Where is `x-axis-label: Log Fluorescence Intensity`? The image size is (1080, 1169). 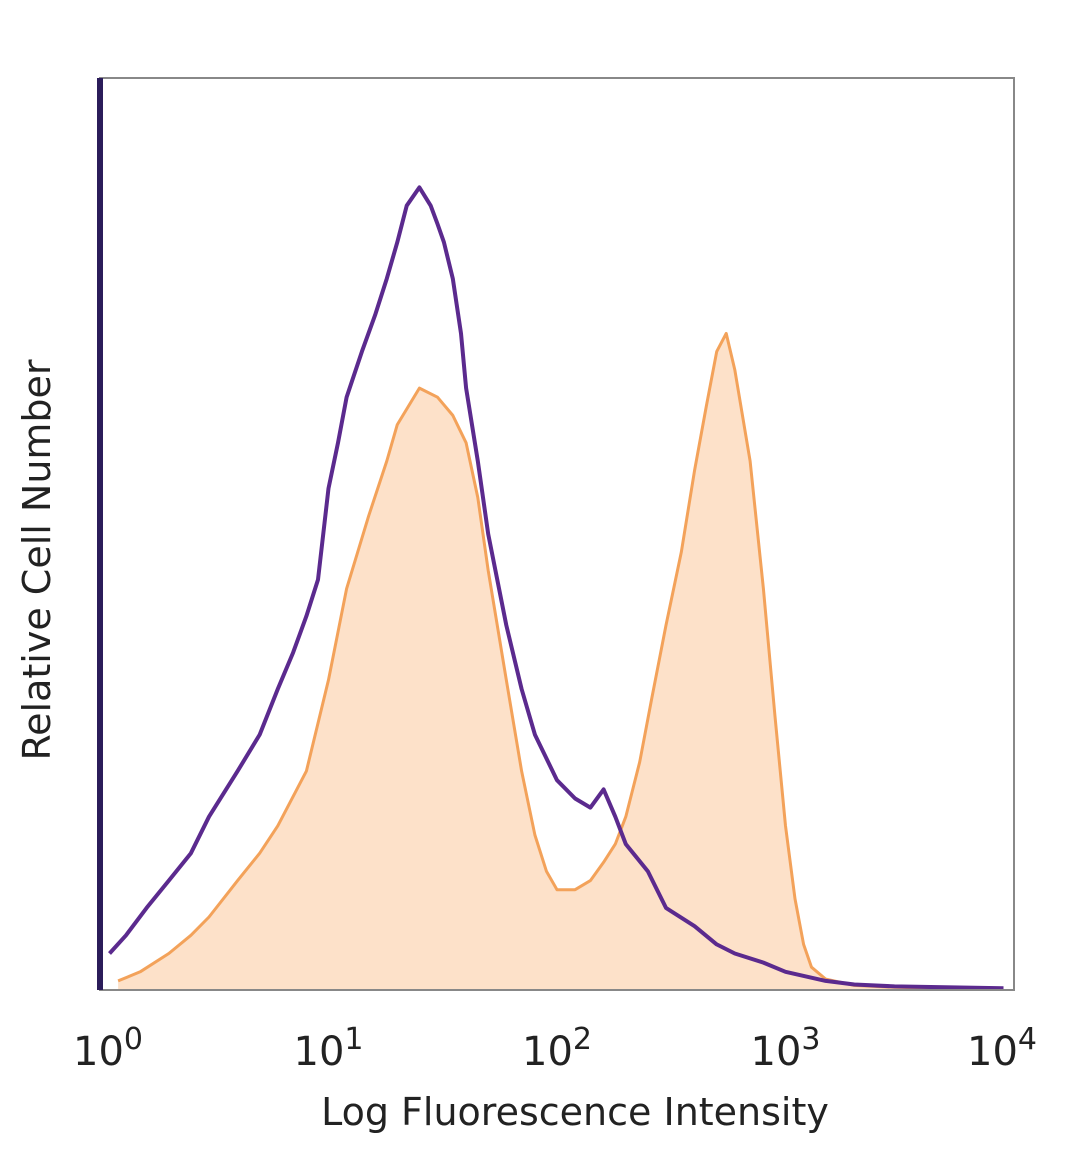 x-axis-label: Log Fluorescence Intensity is located at coordinates (575, 1112).